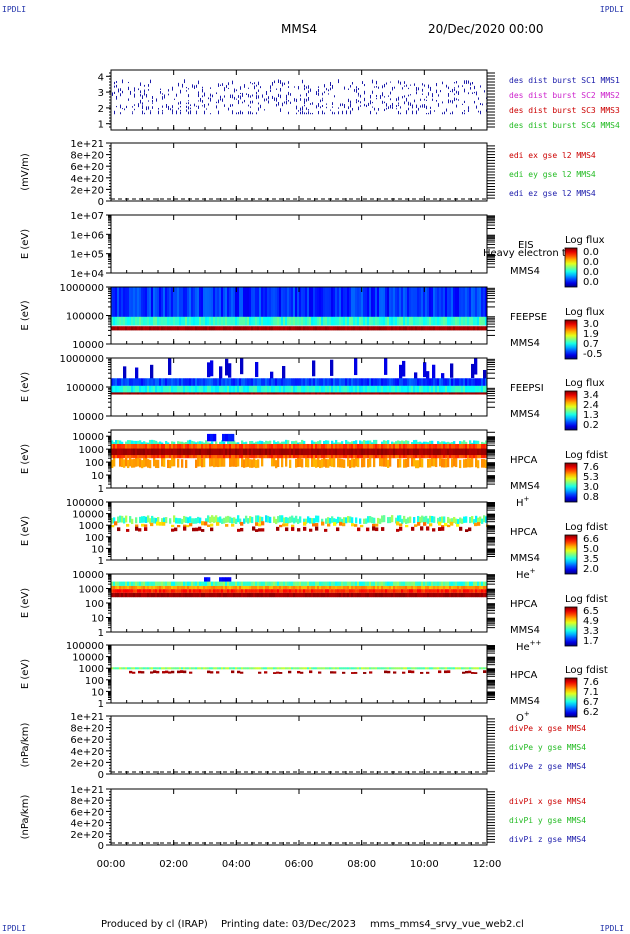  What do you see at coordinates (87, 717) in the screenshot?
I see `y-tick-label: 1e+21` at bounding box center [87, 717].